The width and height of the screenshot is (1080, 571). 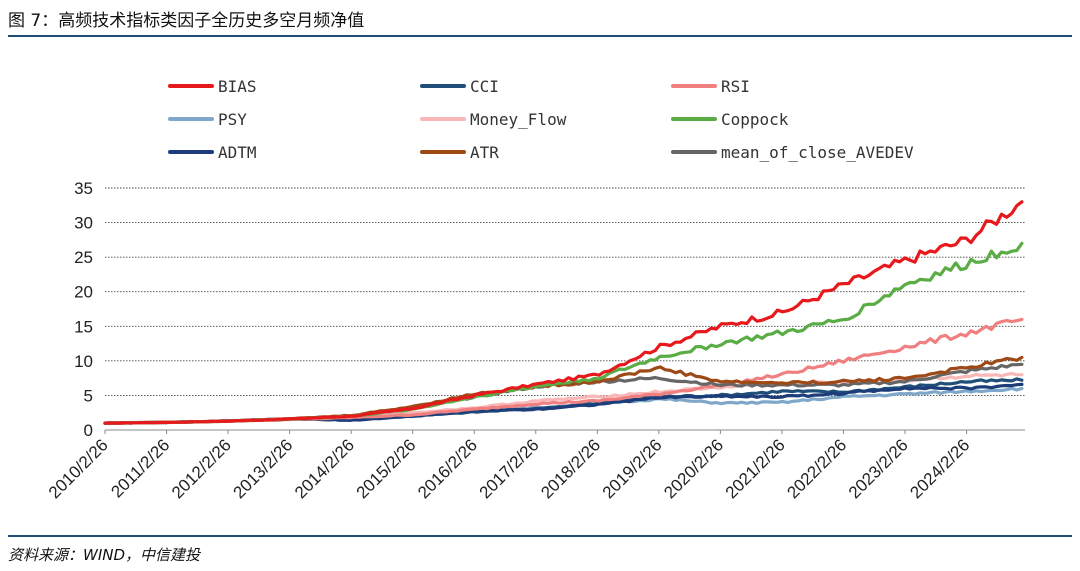 I want to click on x-tick-label: 2012/2/26, so click(x=201, y=468).